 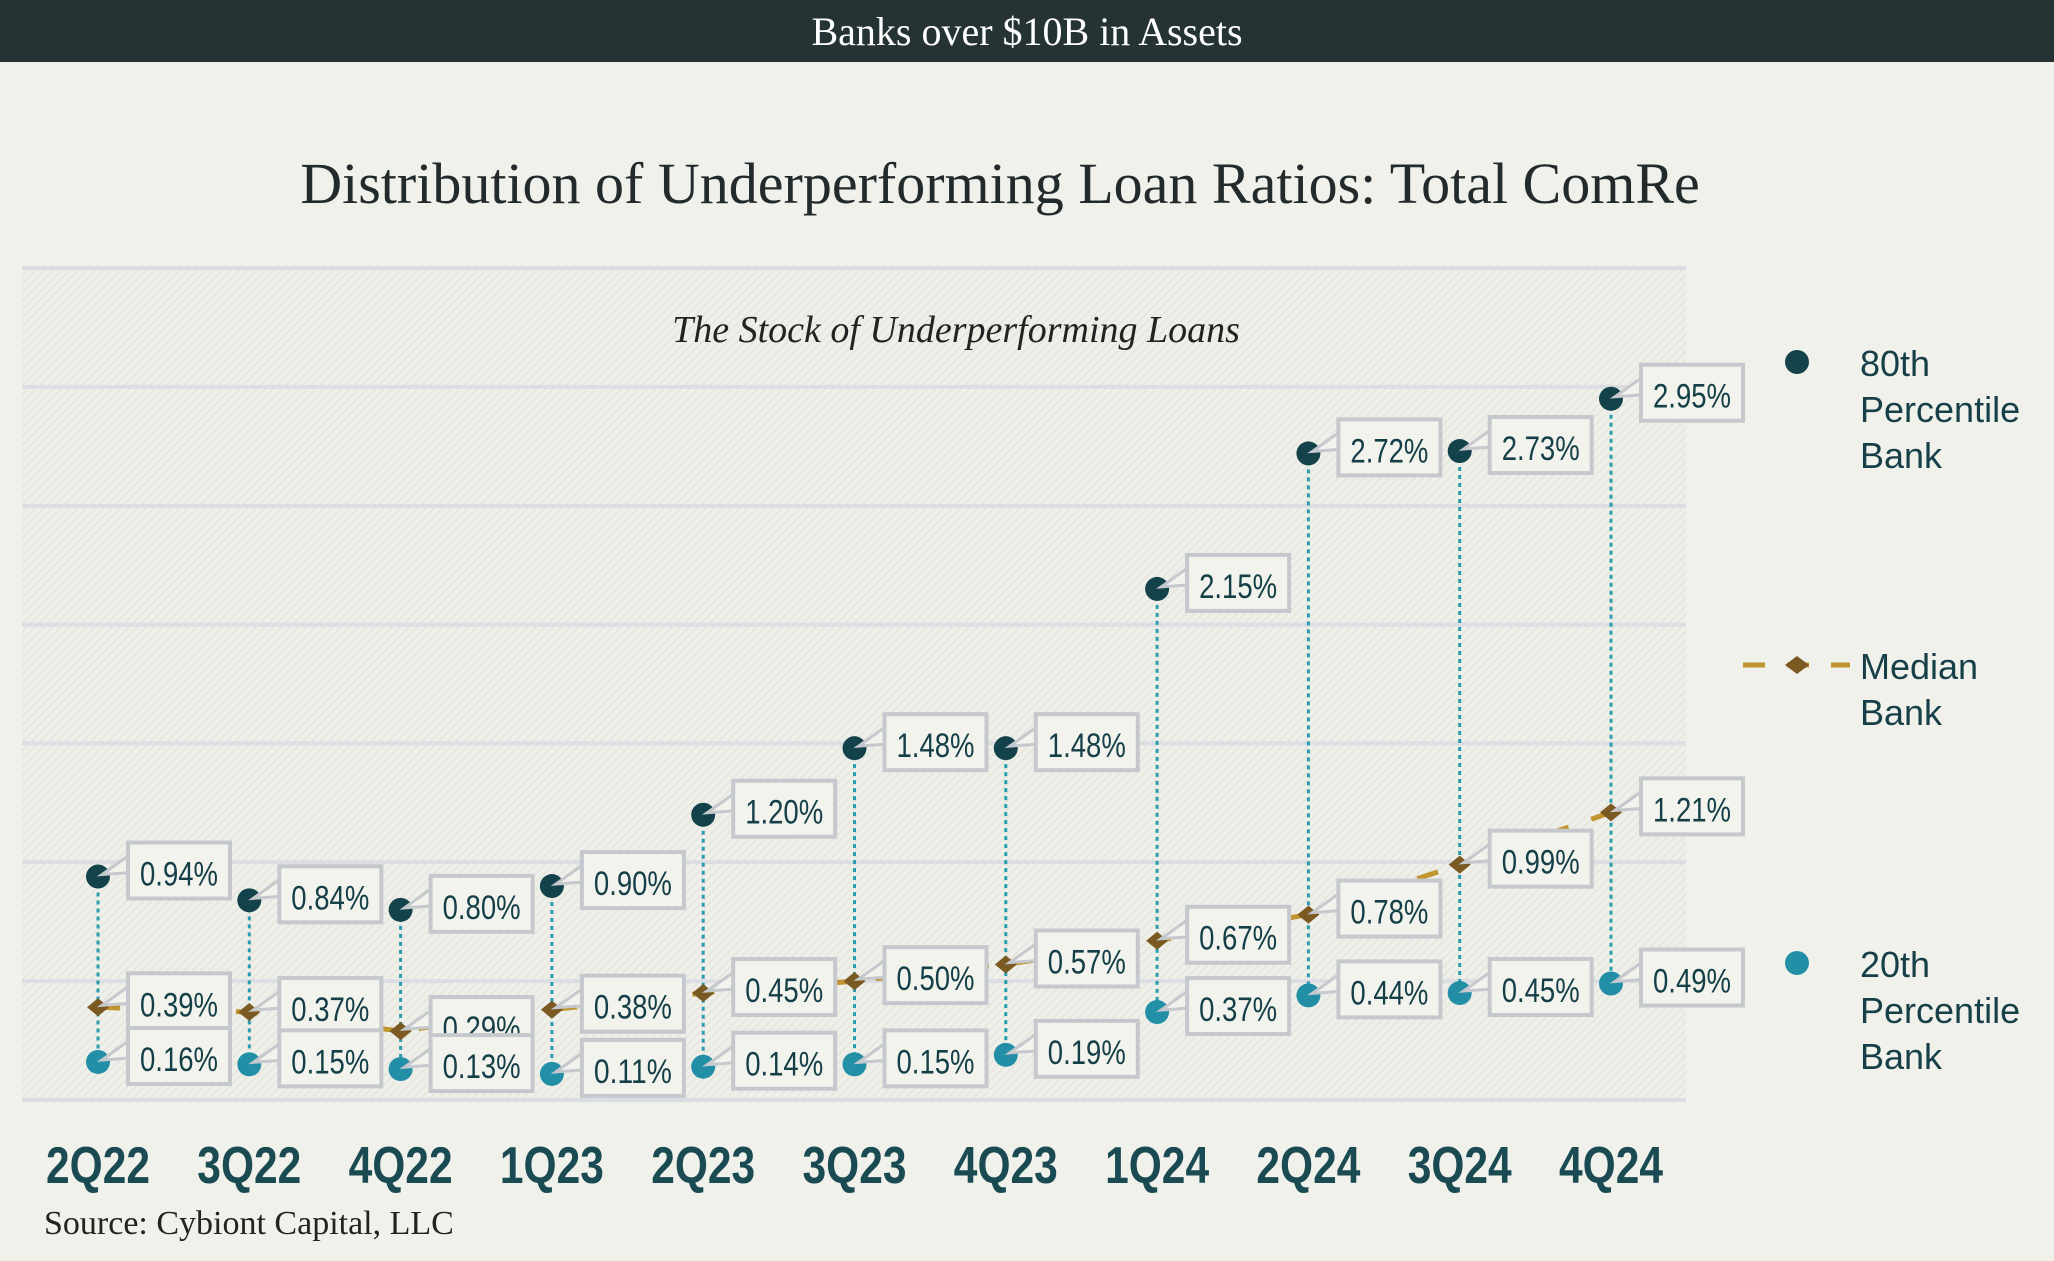 I want to click on x-tick-label: 1Q24, so click(x=1157, y=1166).